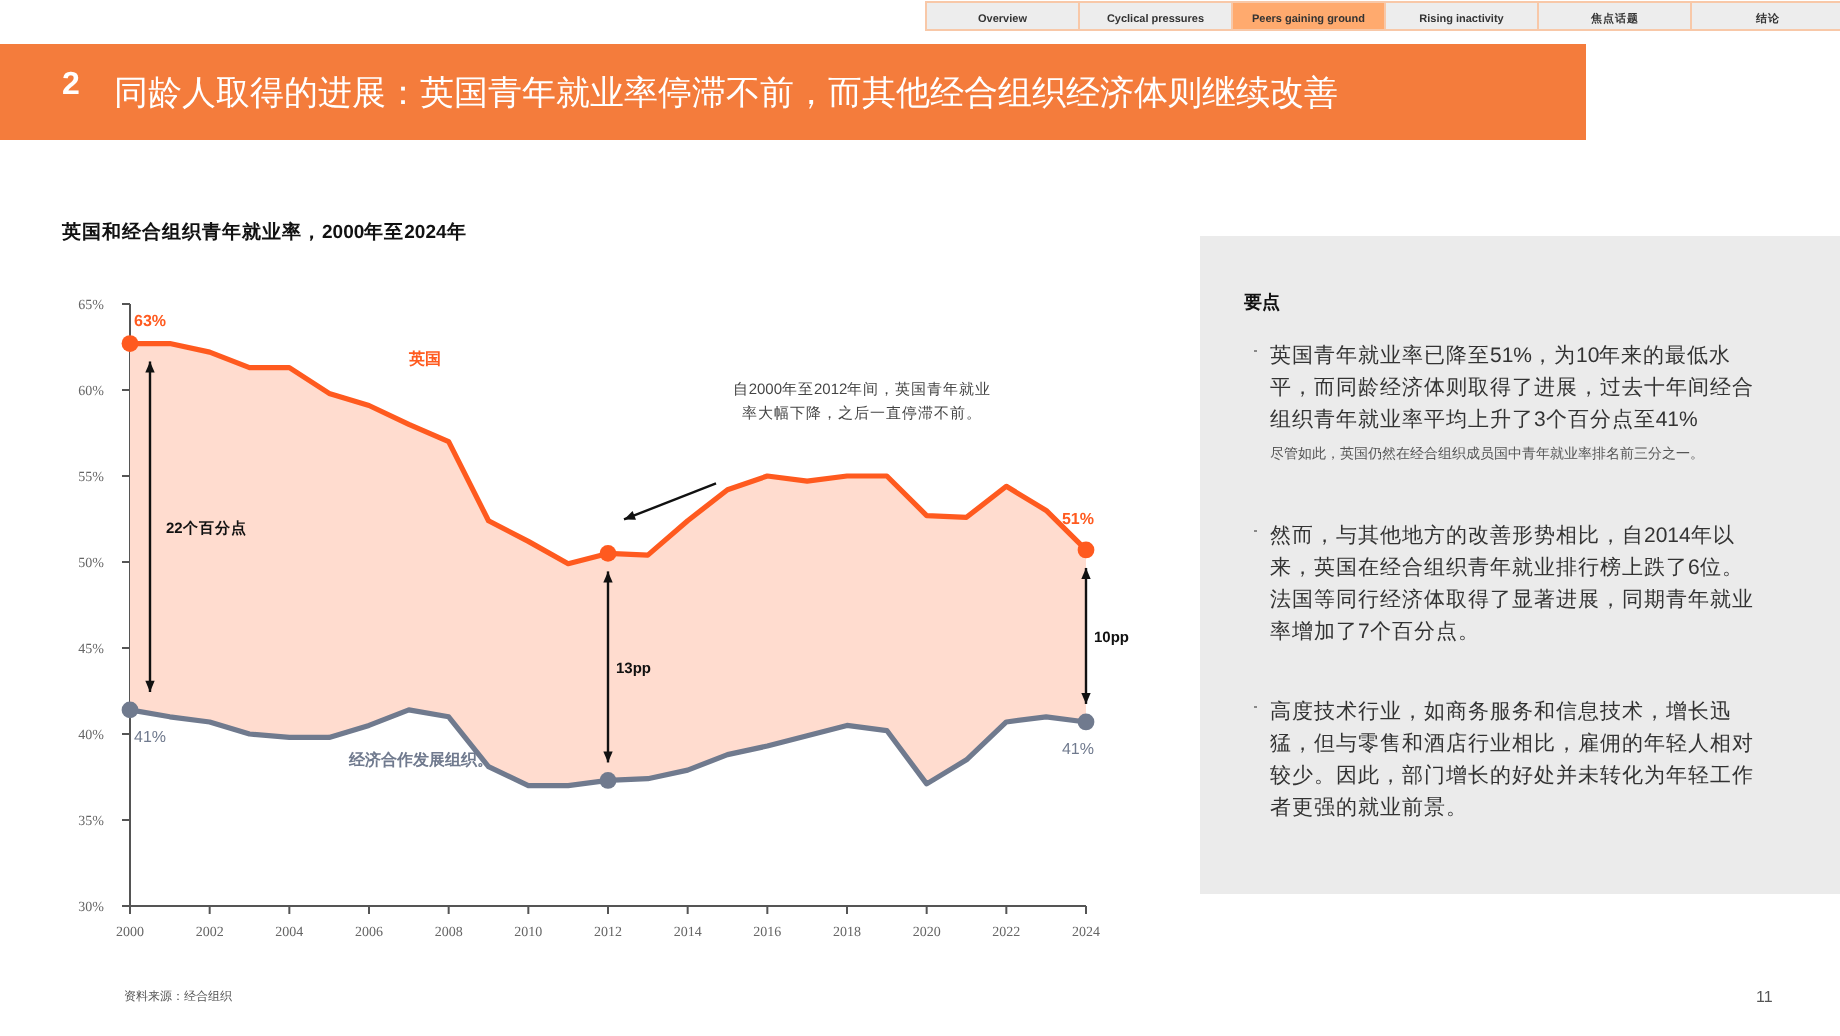 Image resolution: width=1840 pixels, height=1036 pixels. Describe the element at coordinates (1078, 518) in the screenshot. I see `data-label: 51%` at that location.